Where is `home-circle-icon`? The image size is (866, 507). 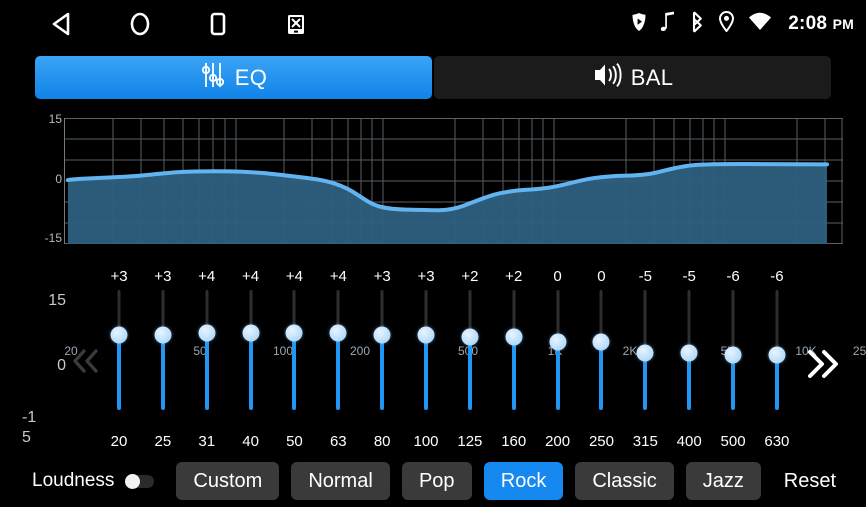 home-circle-icon is located at coordinates (140, 24).